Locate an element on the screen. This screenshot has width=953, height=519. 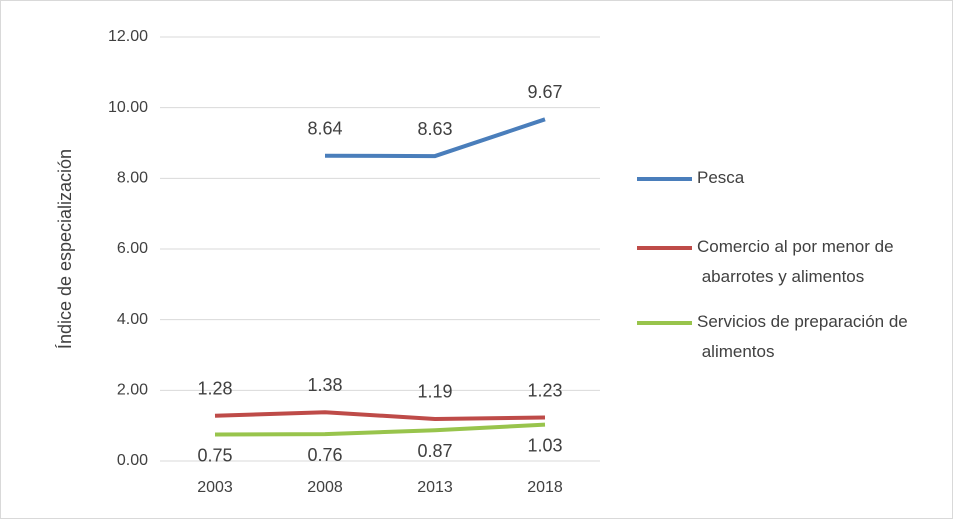
data-label: 1.03 is located at coordinates (544, 445).